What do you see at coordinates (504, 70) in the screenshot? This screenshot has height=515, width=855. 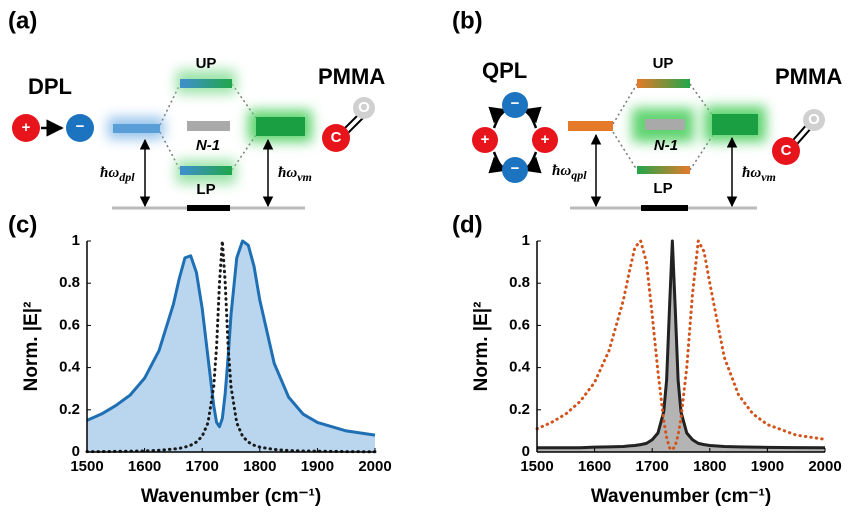 I see `source-label: QPL` at bounding box center [504, 70].